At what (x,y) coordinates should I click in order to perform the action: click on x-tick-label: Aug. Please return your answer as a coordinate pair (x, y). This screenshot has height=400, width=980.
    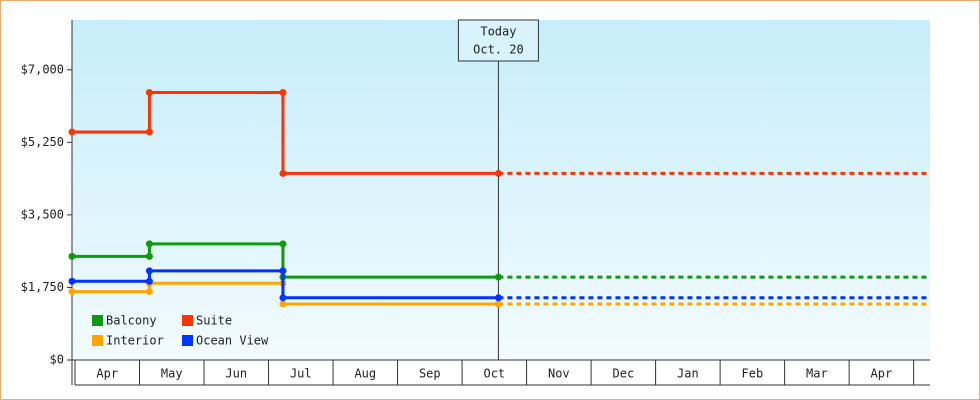
    Looking at the image, I should click on (365, 374).